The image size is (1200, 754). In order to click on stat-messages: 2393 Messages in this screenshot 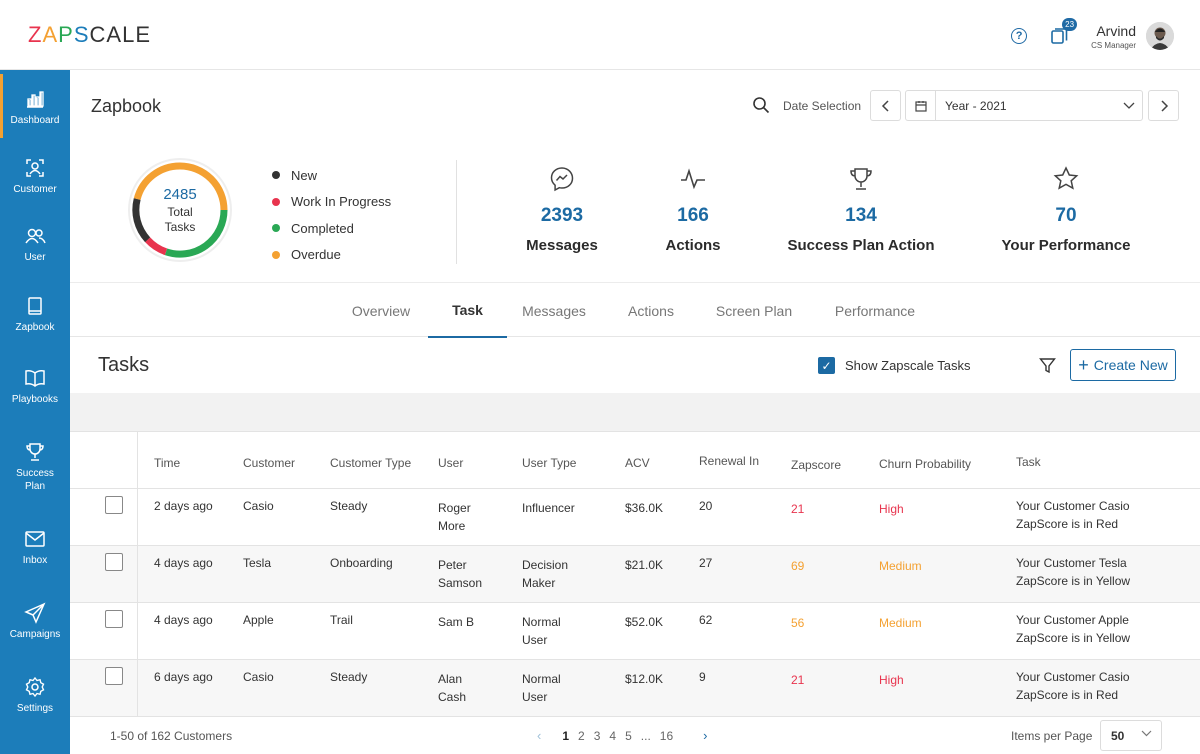, I will do `click(562, 209)`.